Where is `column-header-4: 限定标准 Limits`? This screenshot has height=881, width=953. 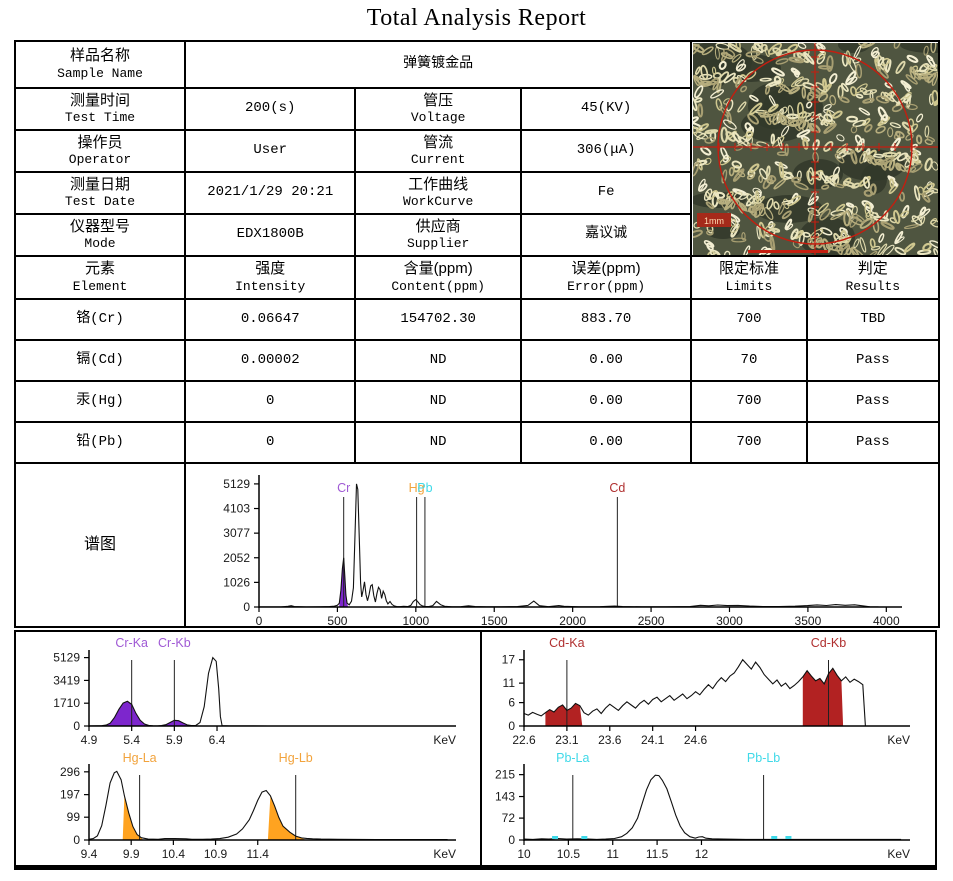 column-header-4: 限定标准 Limits is located at coordinates (749, 277).